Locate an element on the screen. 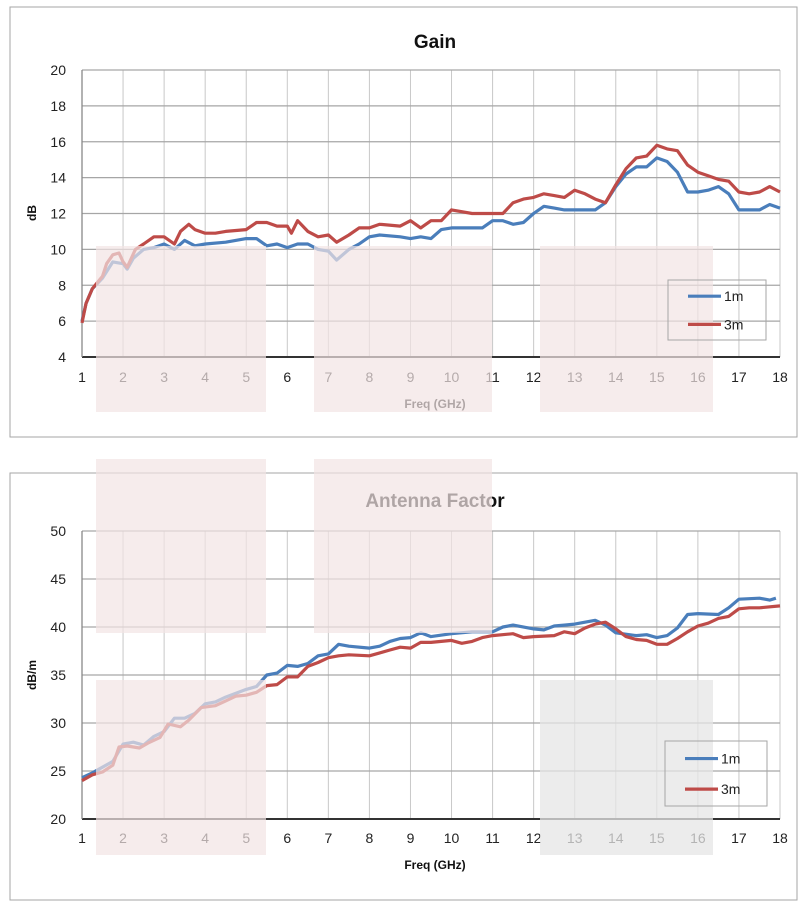 The height and width of the screenshot is (908, 805). y-axis-label: dB/m is located at coordinates (32, 675).